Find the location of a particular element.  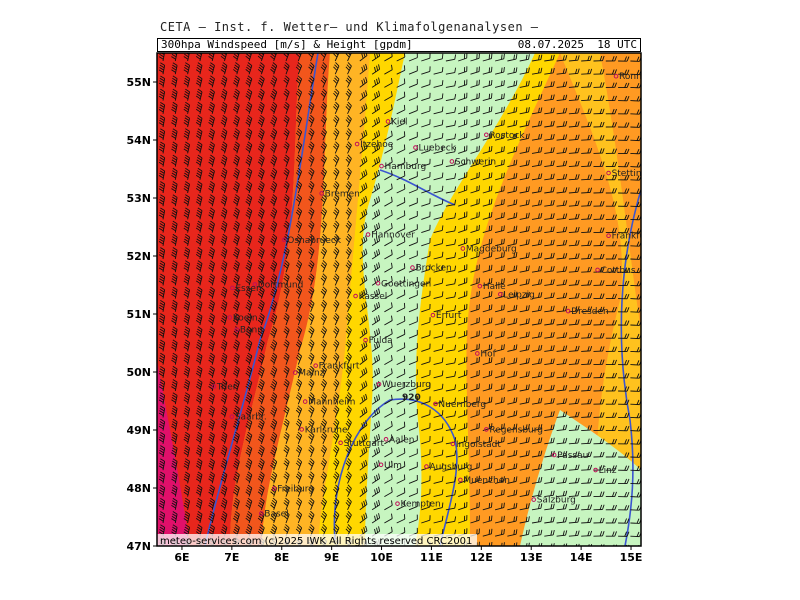

city-label: Leipzig is located at coordinates (519, 295).